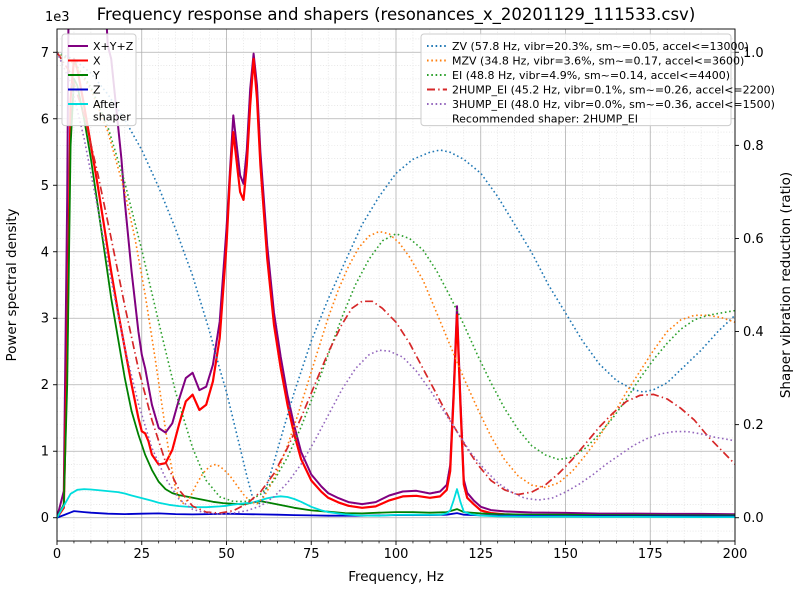 The height and width of the screenshot is (600, 800). I want to click on legend-item-label: Y, so click(96, 75).